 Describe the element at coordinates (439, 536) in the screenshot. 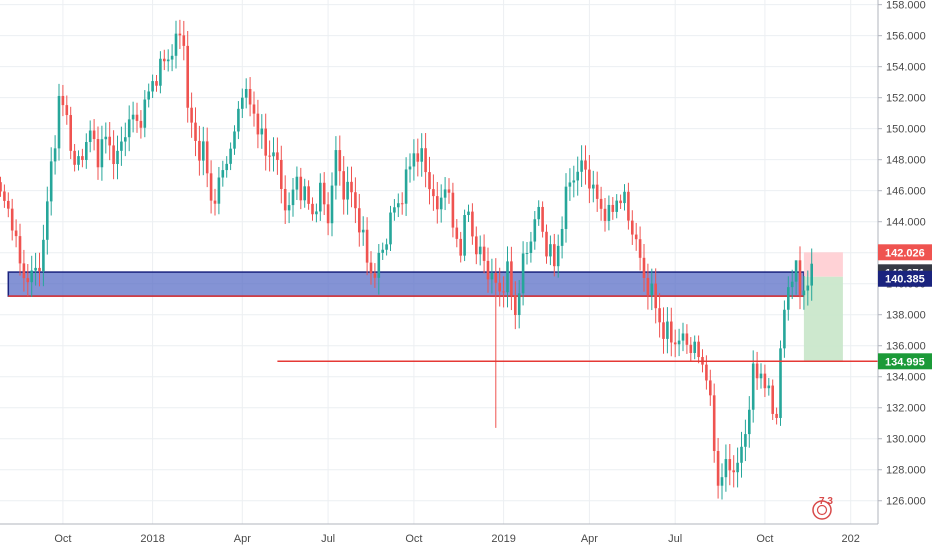

I see `time-axis: Oct 2018 Apr Jul Oct 2019 Apr Jul Oct 202` at that location.